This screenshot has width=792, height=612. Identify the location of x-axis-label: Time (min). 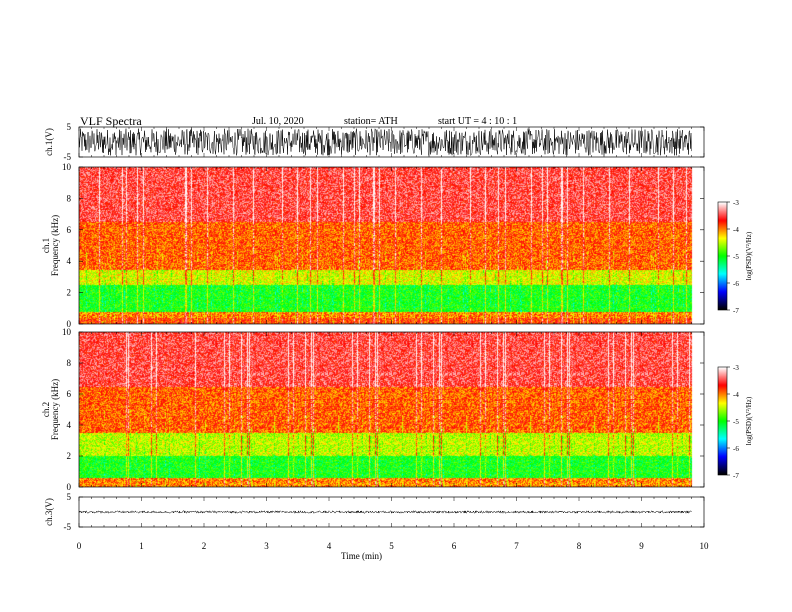
(361, 556).